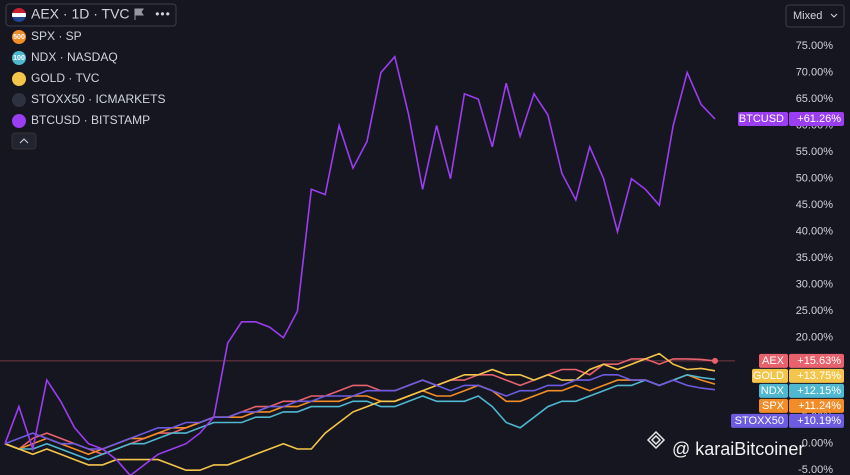 This screenshot has height=475, width=850. Describe the element at coordinates (65, 78) in the screenshot. I see `legend-label: GOLD · TVC` at that location.